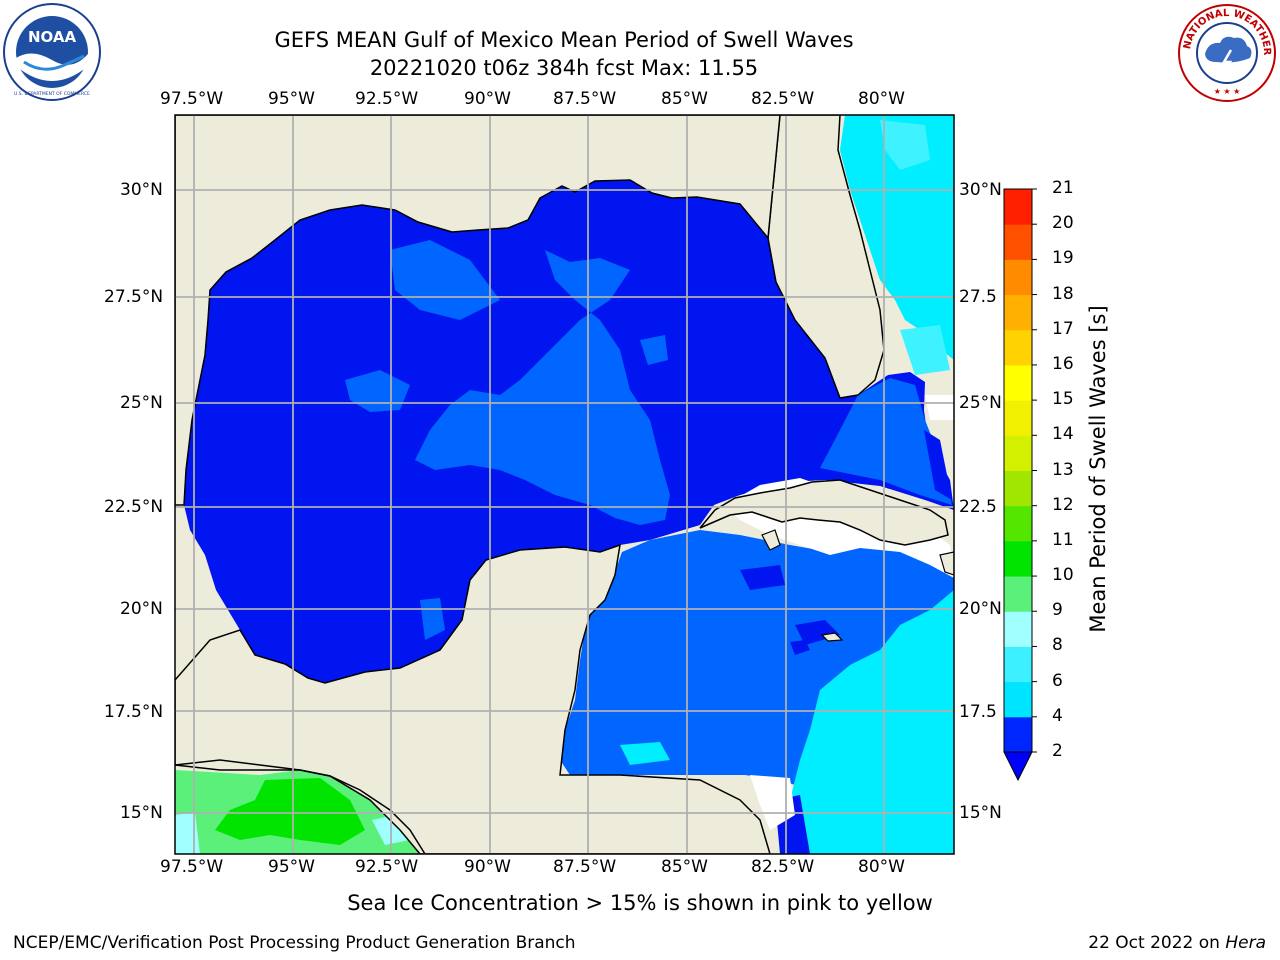 The width and height of the screenshot is (1280, 960). Describe the element at coordinates (783, 867) in the screenshot. I see `lon-label-bottom: 82.5°W` at that location.